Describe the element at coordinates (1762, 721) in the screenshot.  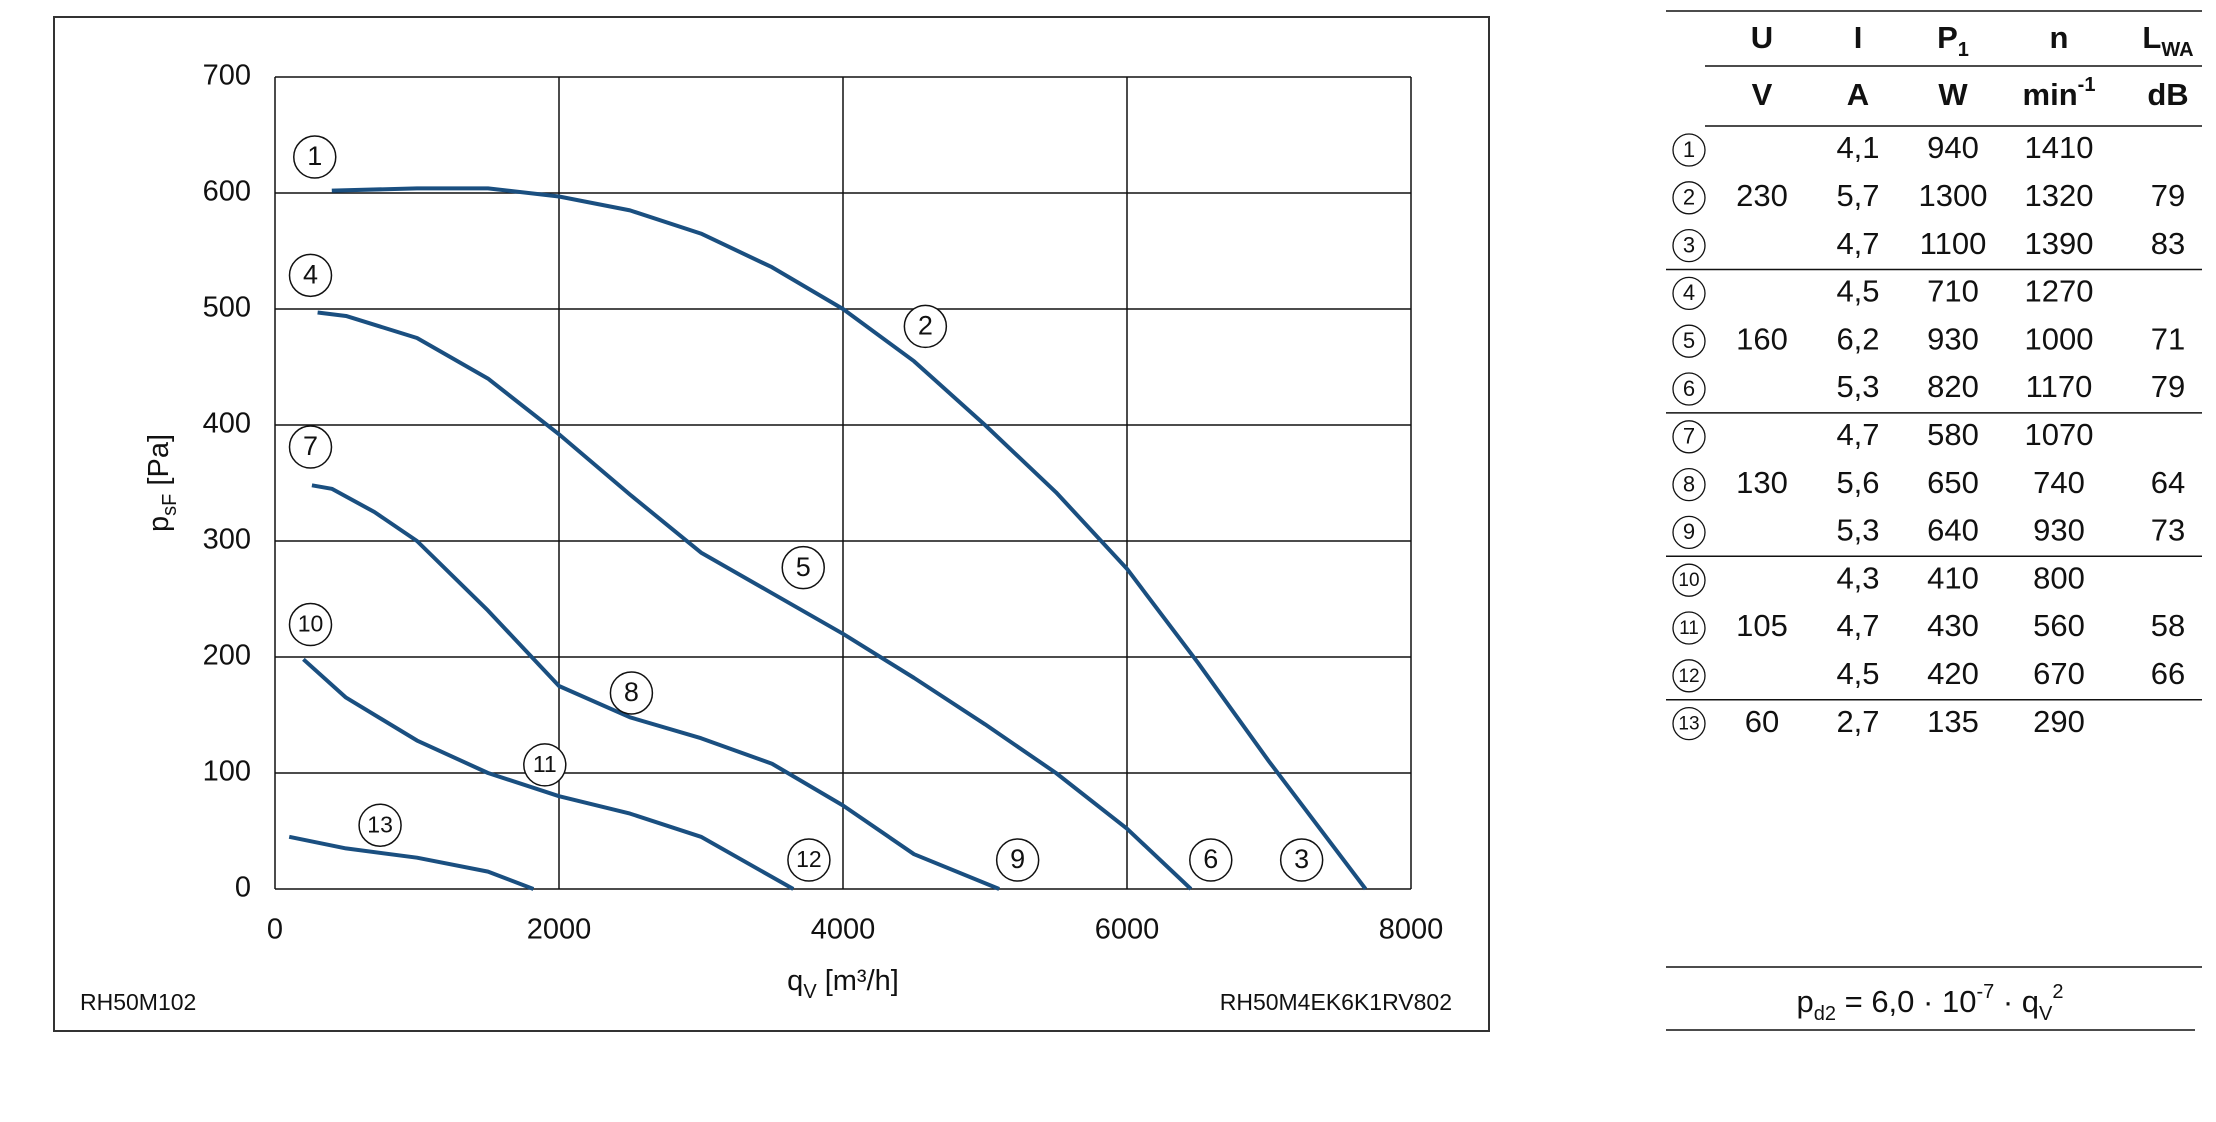
I see `table-cell: 60` at that location.